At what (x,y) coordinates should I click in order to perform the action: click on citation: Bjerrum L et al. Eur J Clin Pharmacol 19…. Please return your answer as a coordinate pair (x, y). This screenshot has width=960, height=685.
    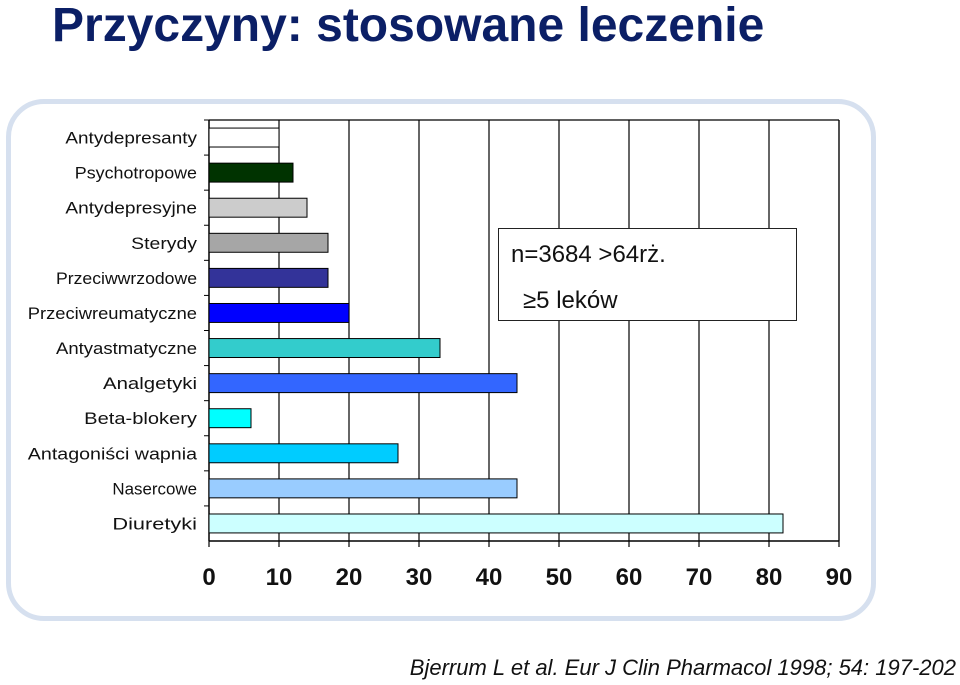
    Looking at the image, I should click on (682, 667).